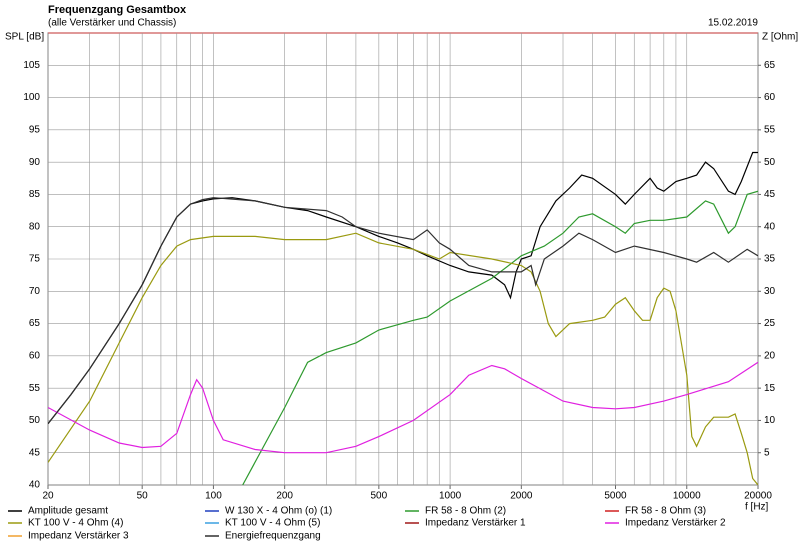 The image size is (800, 557). I want to click on y2-tick-label: 40, so click(770, 226).